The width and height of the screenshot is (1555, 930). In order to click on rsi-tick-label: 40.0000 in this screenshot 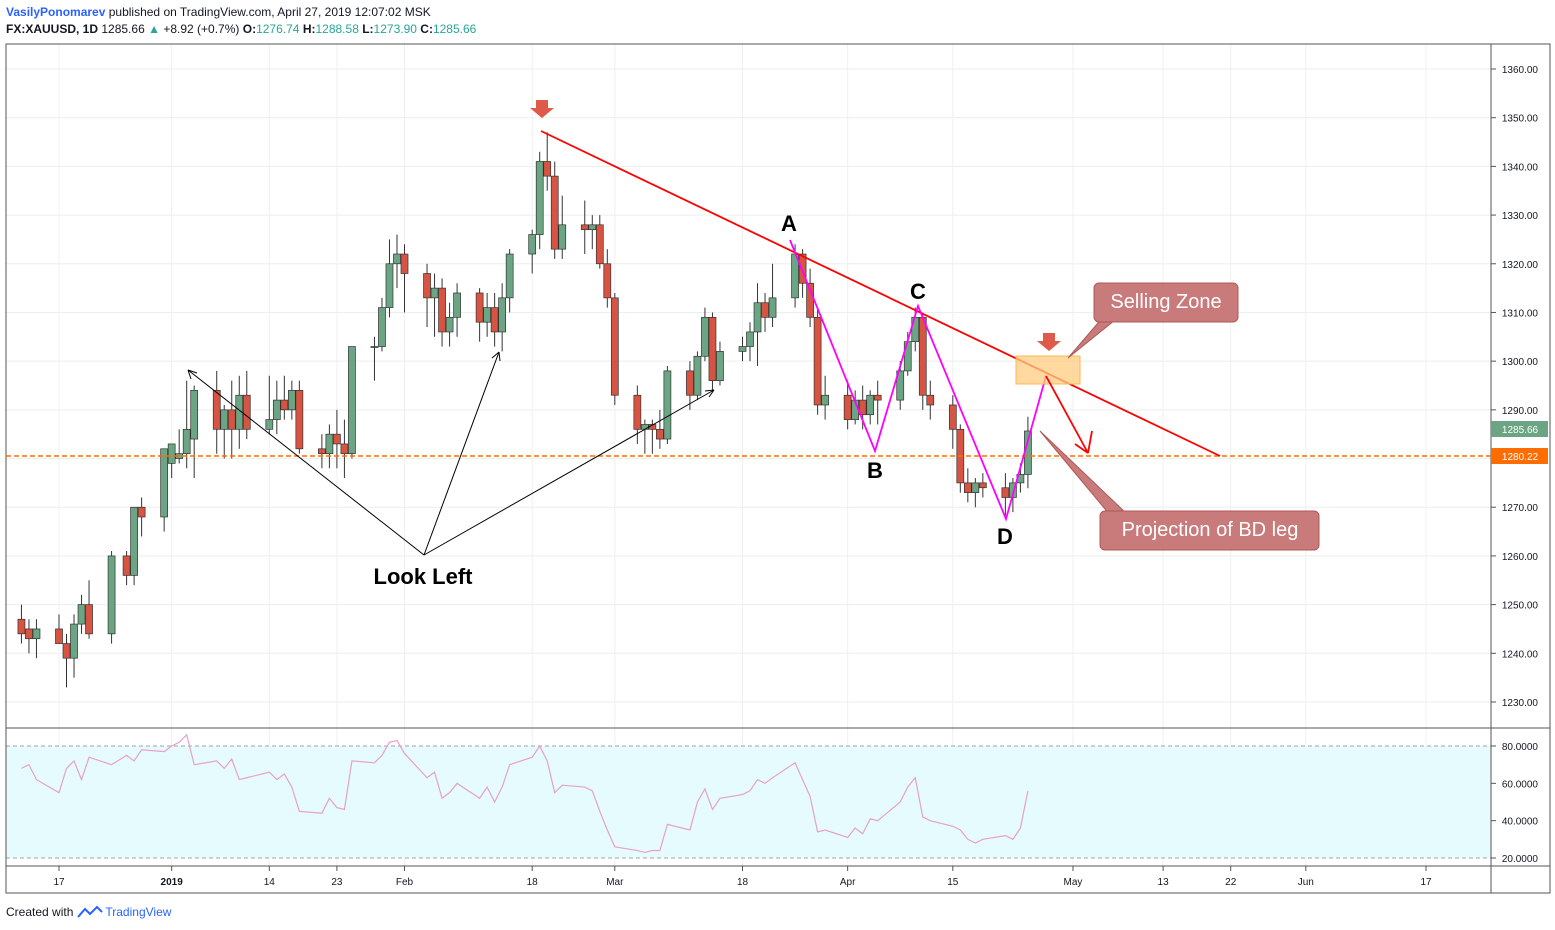, I will do `click(1520, 822)`.